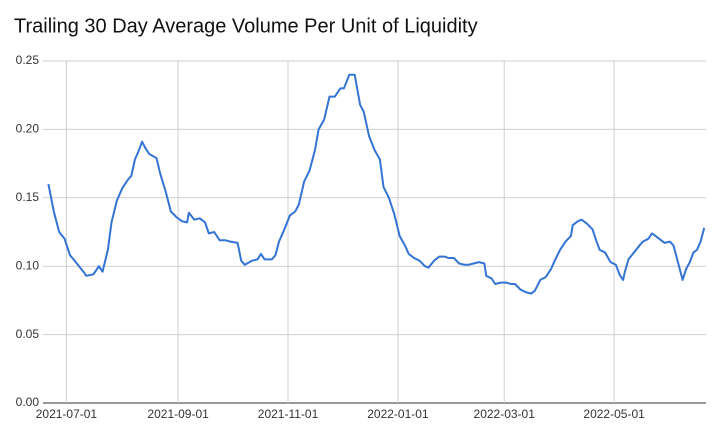 The height and width of the screenshot is (439, 720). Describe the element at coordinates (288, 414) in the screenshot. I see `x-tick-label: 2021-11-01` at that location.